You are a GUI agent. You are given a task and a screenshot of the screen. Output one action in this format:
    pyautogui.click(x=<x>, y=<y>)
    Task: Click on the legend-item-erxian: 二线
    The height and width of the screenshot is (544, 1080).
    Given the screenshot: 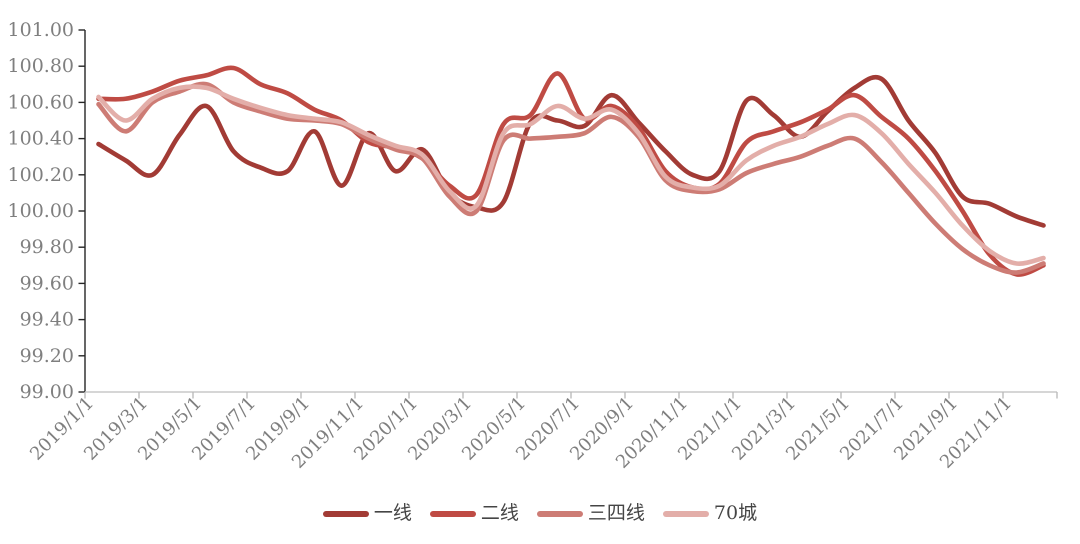 What is the action you would take?
    pyautogui.click(x=474, y=513)
    